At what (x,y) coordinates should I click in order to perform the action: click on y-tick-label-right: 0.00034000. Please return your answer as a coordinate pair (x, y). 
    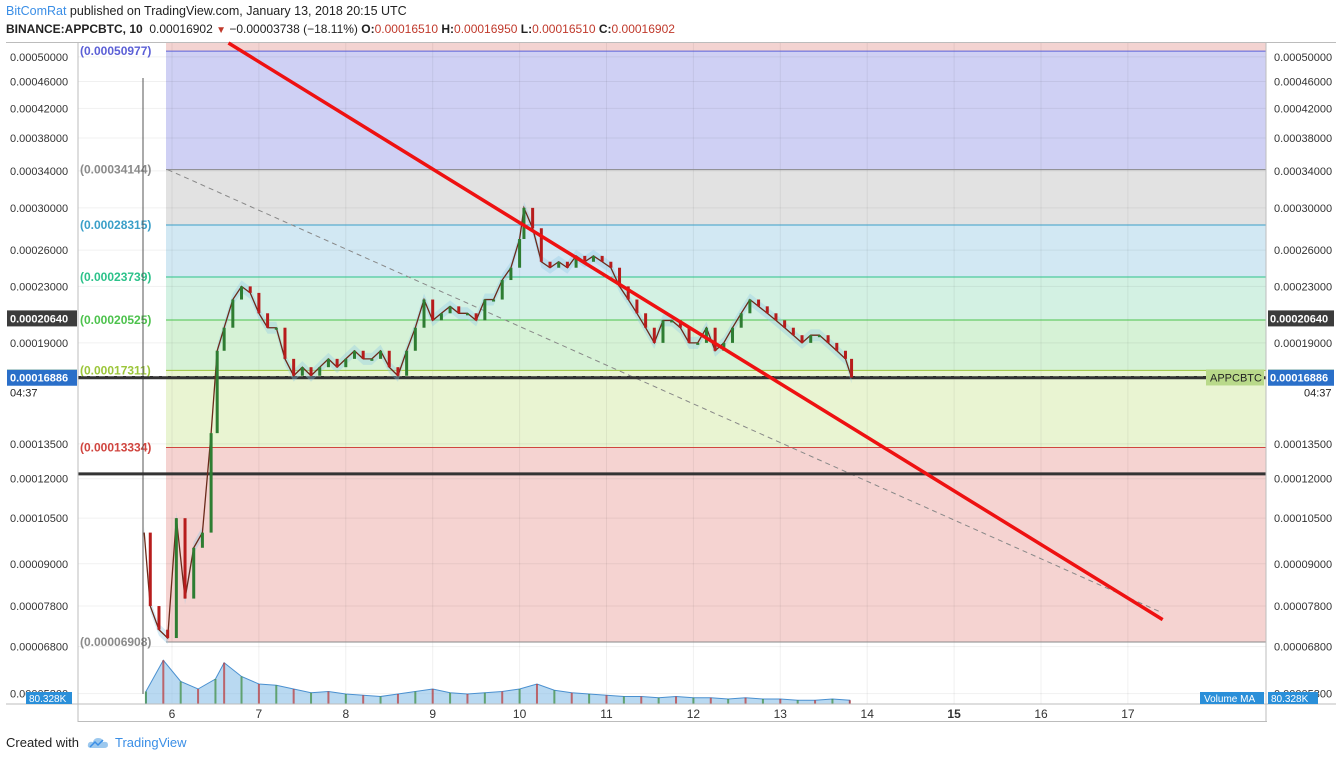
    Looking at the image, I should click on (1303, 172).